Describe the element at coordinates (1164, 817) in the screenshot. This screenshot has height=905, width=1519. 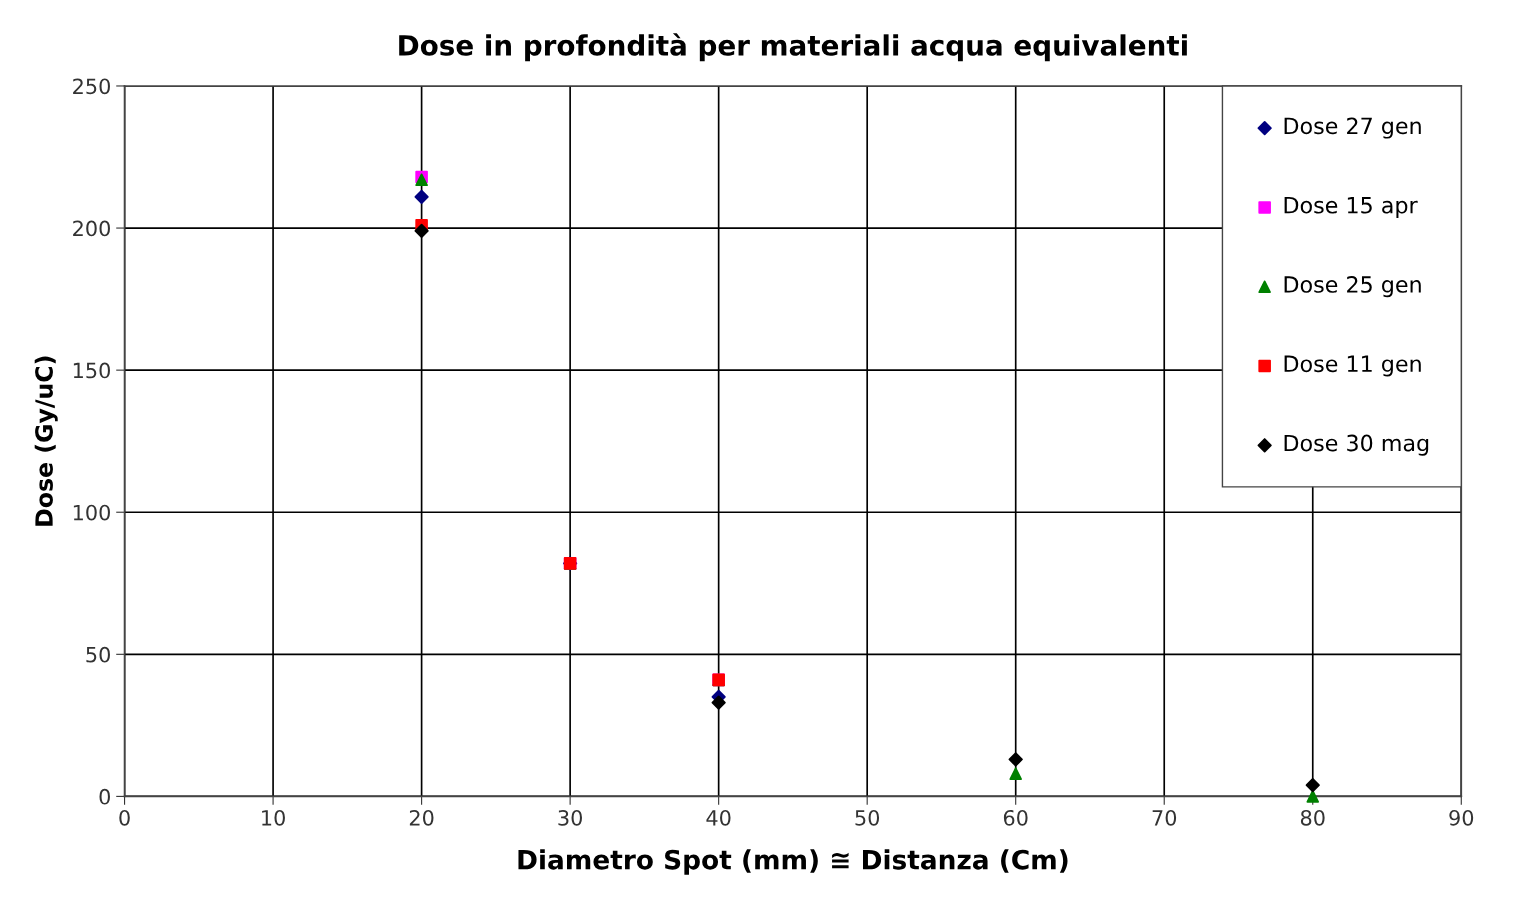
I see `x-tick-label: 70` at that location.